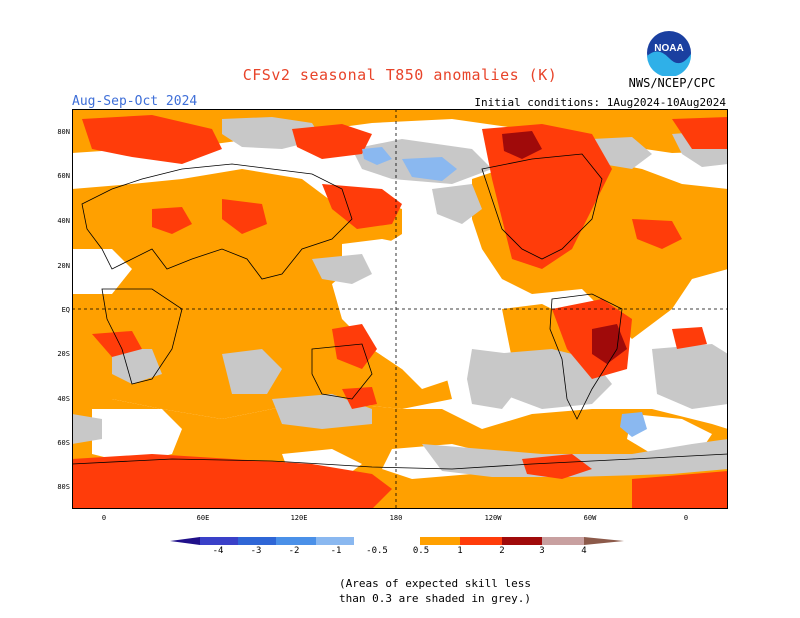 The width and height of the screenshot is (800, 618). What do you see at coordinates (686, 518) in the screenshot?
I see `lon-label-0-east: 0` at bounding box center [686, 518].